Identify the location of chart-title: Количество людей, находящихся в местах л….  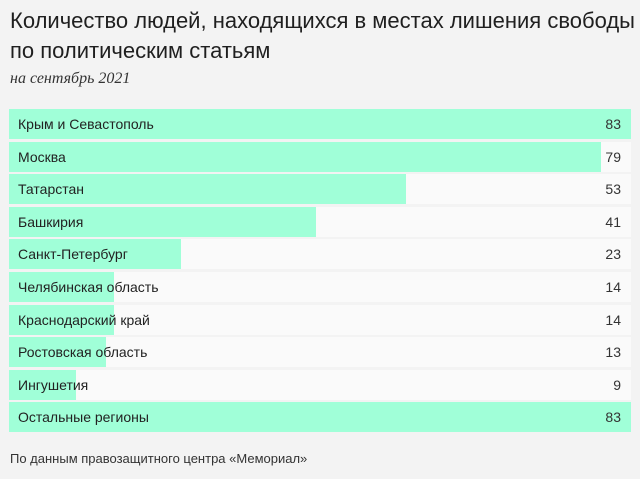
(322, 35).